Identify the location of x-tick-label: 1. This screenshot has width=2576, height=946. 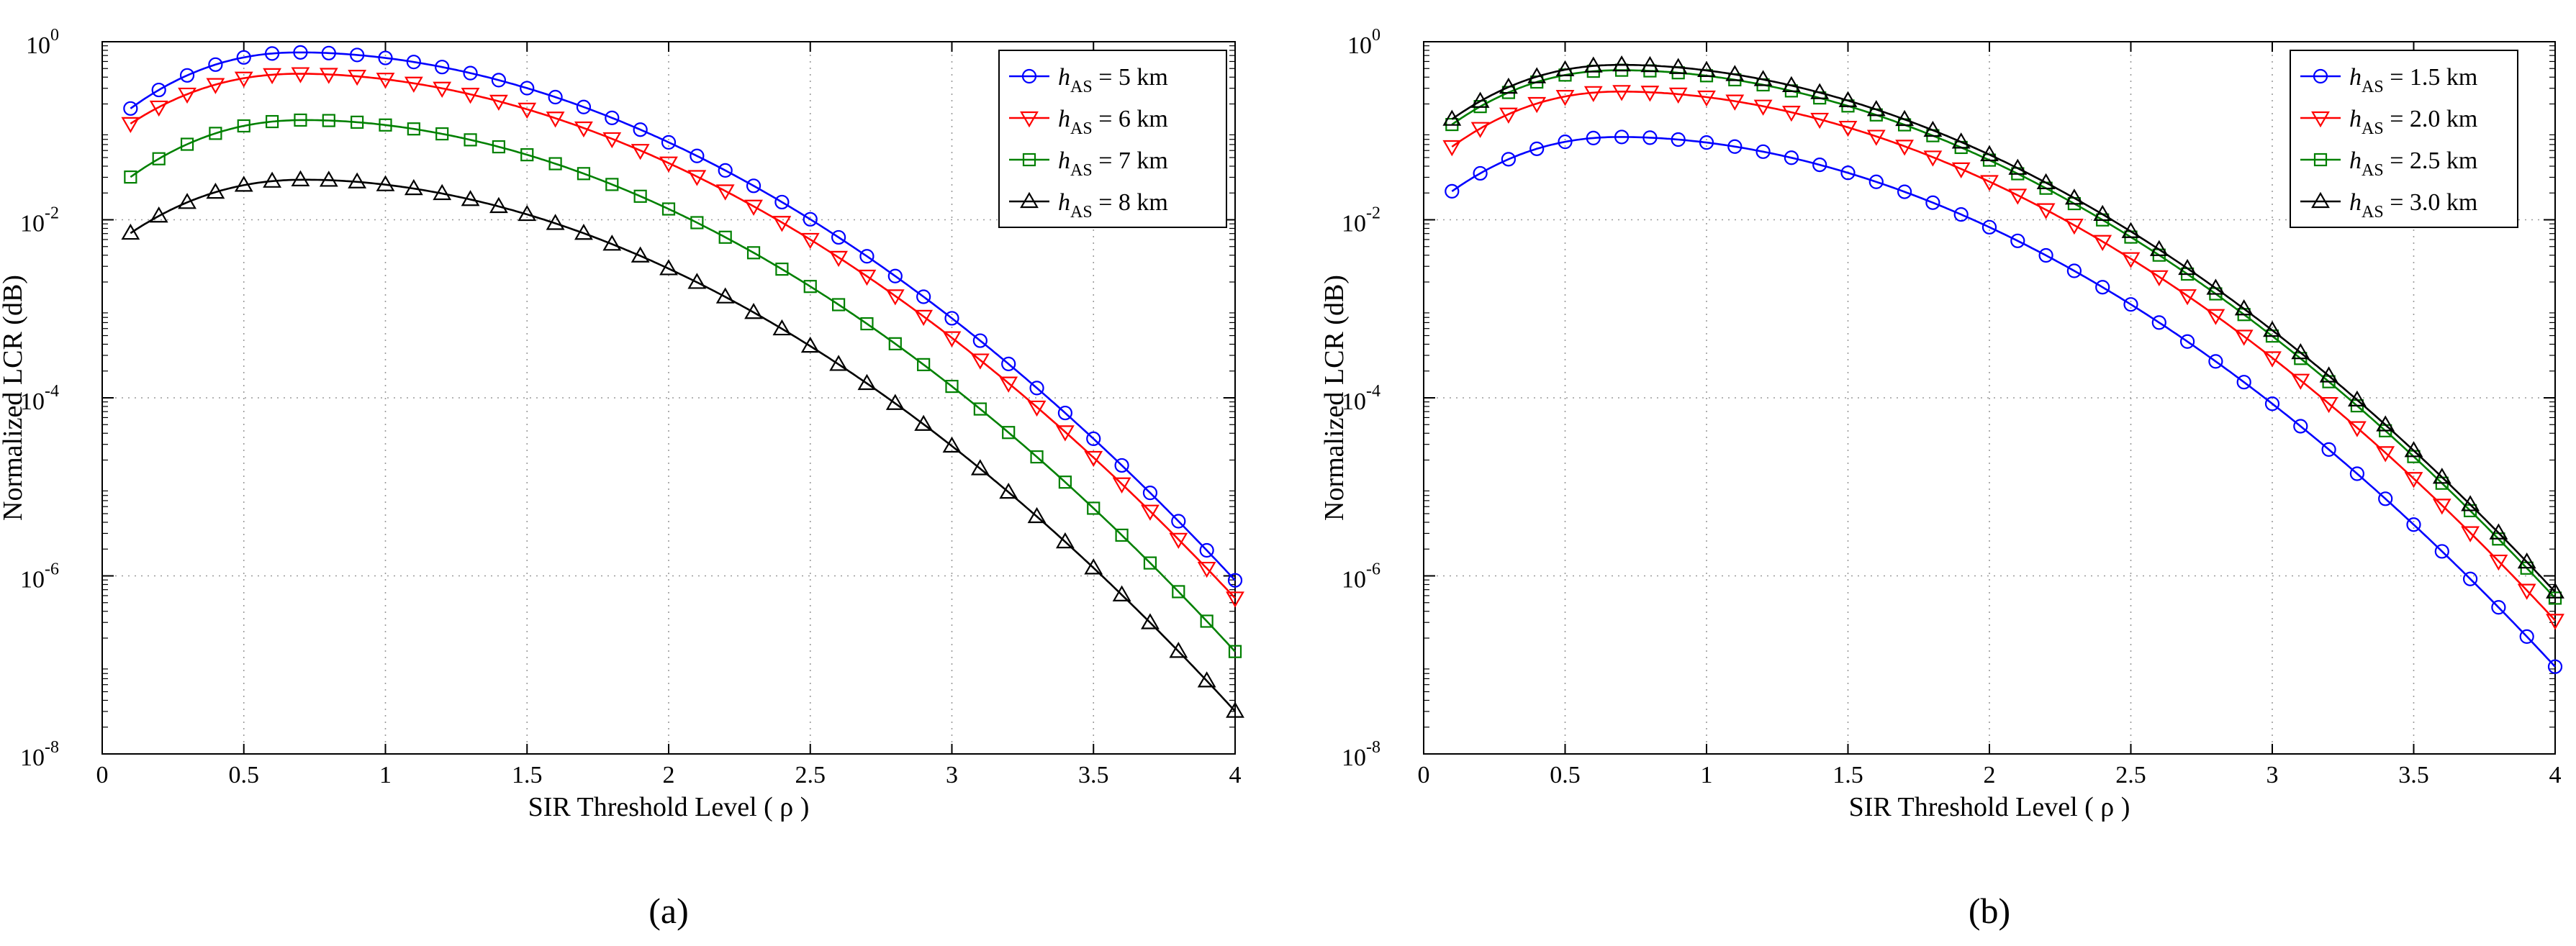
(385, 775).